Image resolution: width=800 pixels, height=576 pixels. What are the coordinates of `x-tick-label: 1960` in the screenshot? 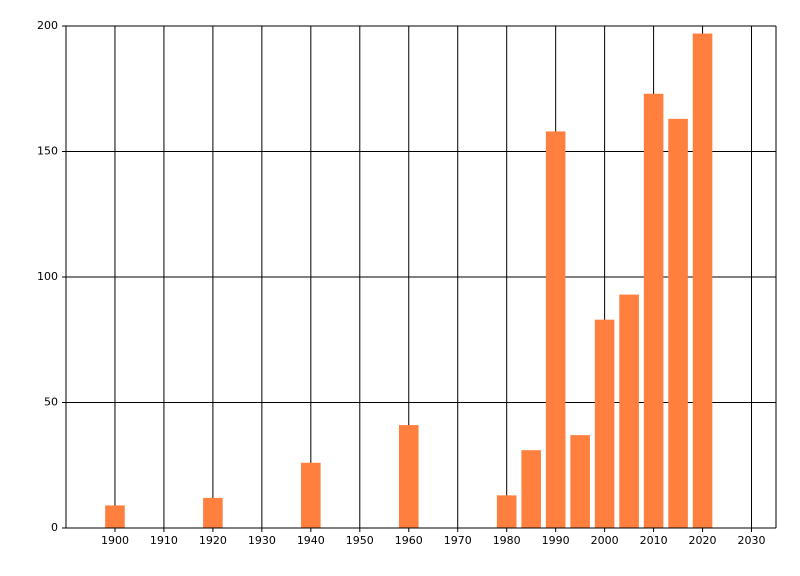 It's located at (409, 540).